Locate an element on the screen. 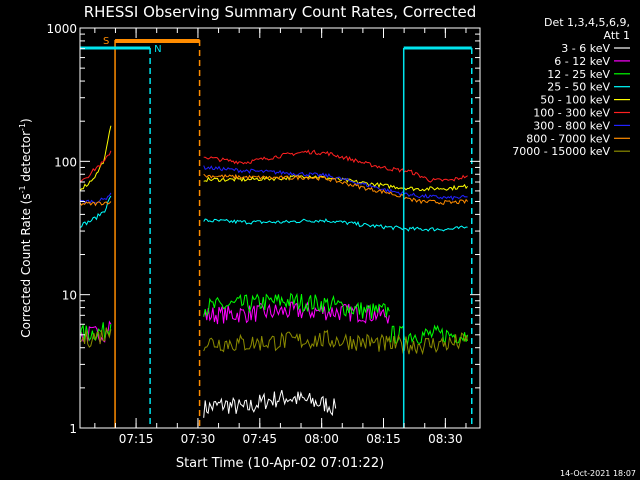  legend-label-5: 50 - 100 keV is located at coordinates (575, 100).